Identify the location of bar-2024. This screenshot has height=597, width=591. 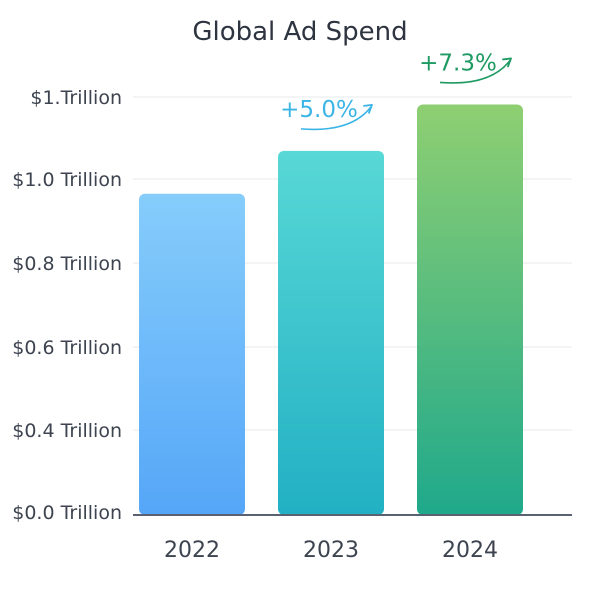
(470, 309).